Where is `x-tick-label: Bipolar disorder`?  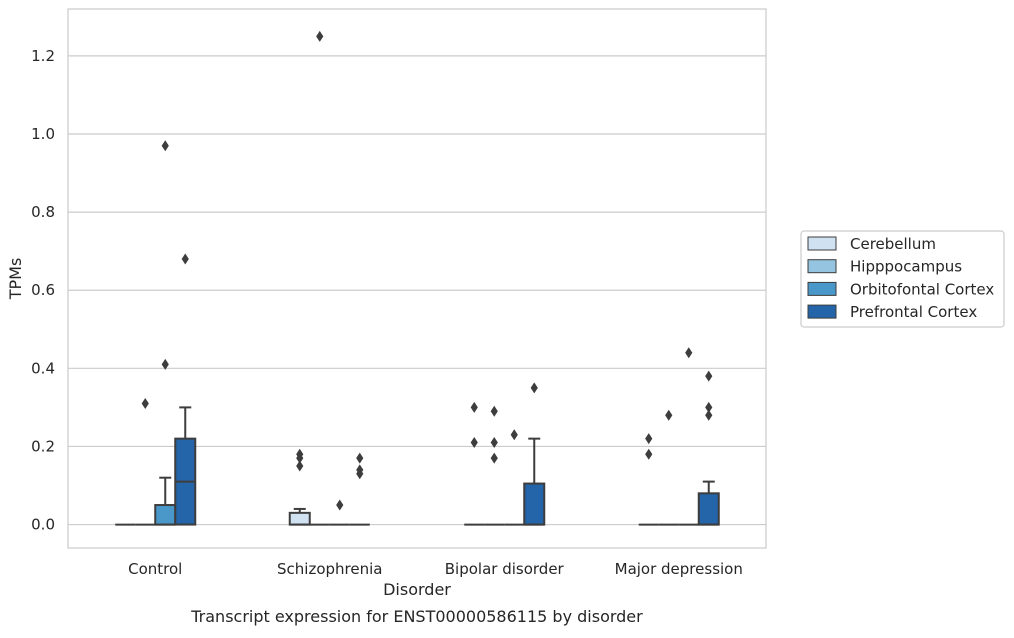
x-tick-label: Bipolar disorder is located at coordinates (505, 569).